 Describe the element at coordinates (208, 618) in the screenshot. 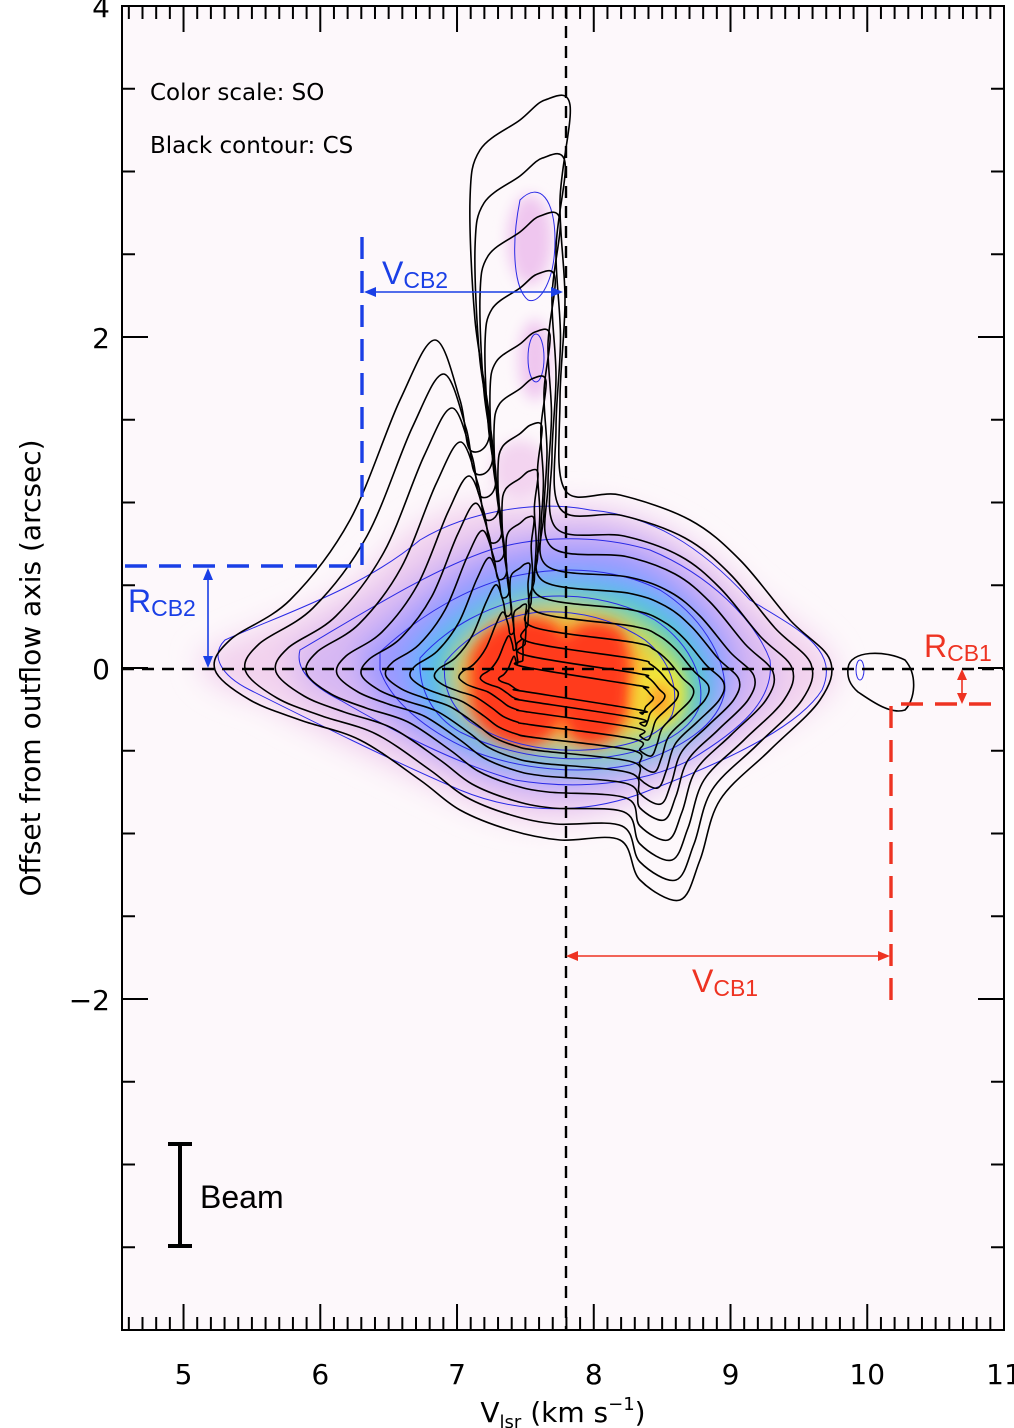

I see `rcb2-arrow` at that location.